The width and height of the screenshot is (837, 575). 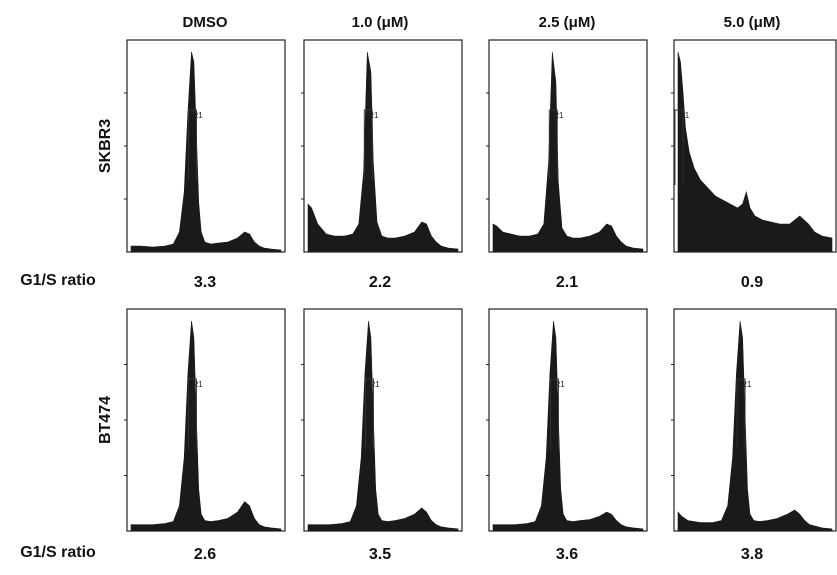 What do you see at coordinates (752, 22) in the screenshot?
I see `column-header-3: 5.0 (μM)` at bounding box center [752, 22].